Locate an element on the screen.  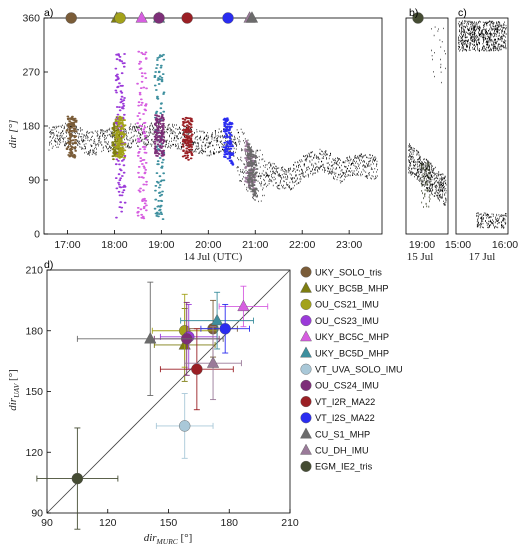
x-tick-label: 210 is located at coordinates (290, 523).